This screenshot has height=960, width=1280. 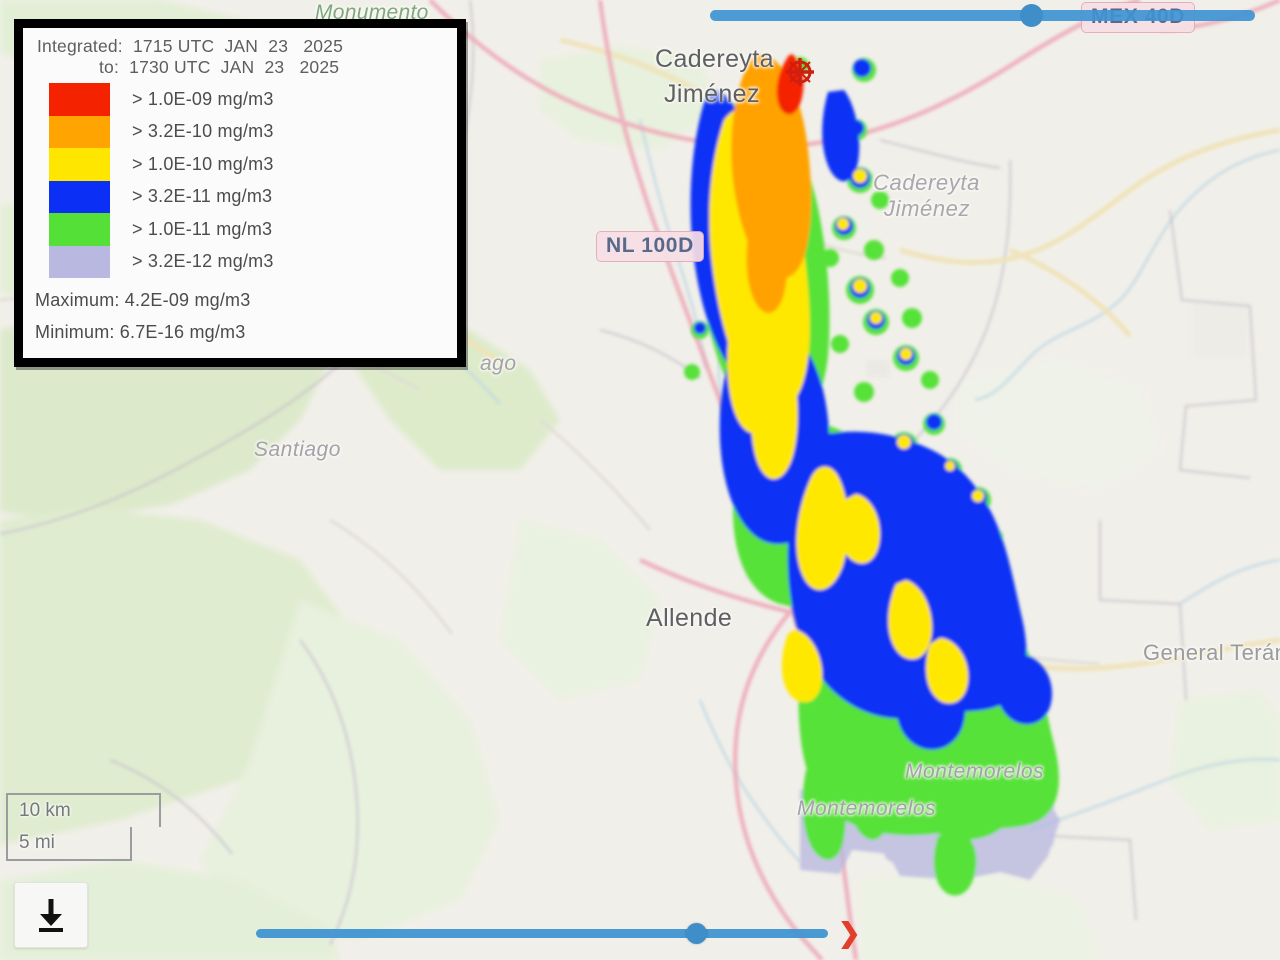 What do you see at coordinates (982, 15) in the screenshot?
I see `top-progress-track` at bounding box center [982, 15].